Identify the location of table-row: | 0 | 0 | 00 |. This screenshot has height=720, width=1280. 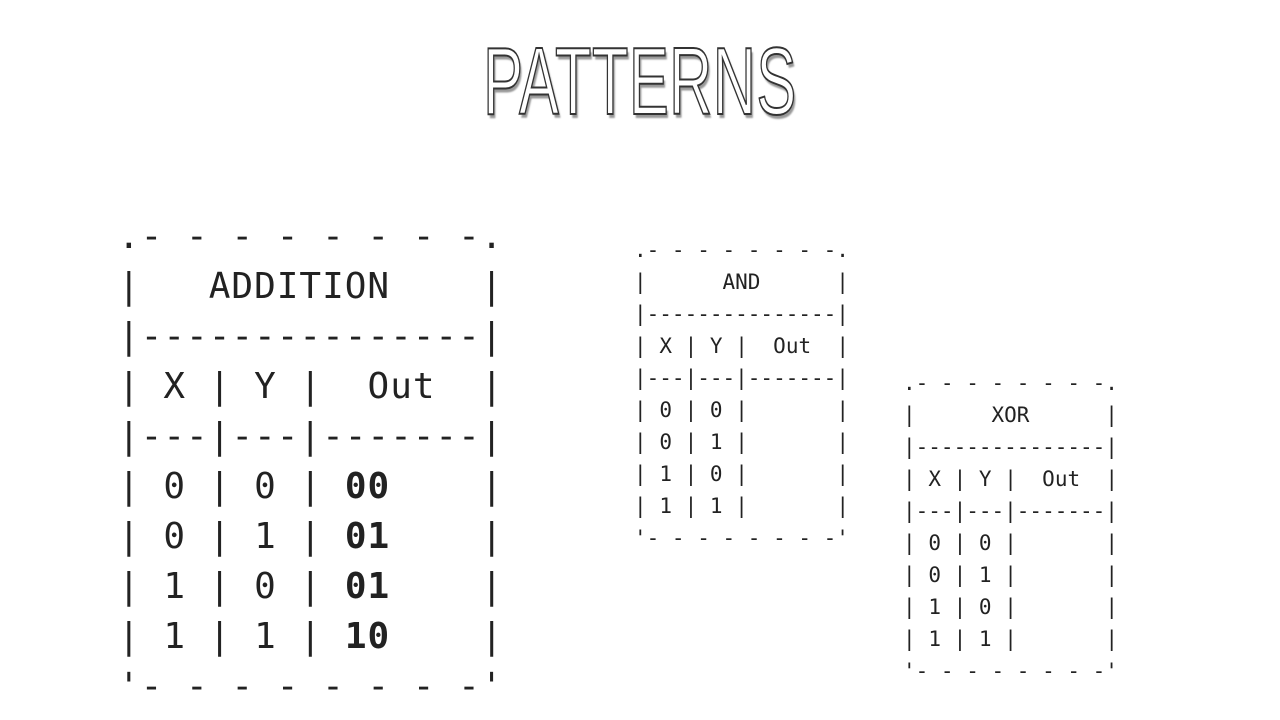
(311, 486).